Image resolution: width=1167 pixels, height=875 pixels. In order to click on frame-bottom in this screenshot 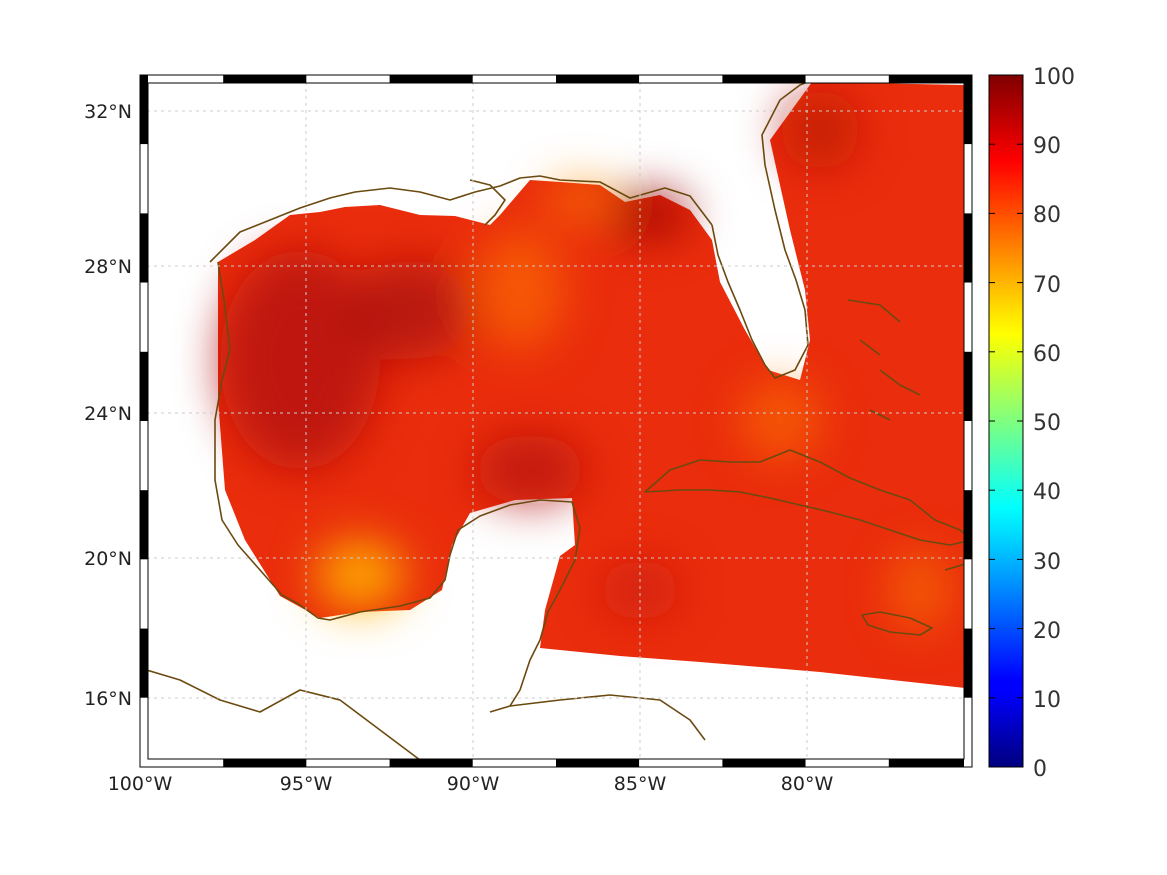, I will do `click(556, 763)`.